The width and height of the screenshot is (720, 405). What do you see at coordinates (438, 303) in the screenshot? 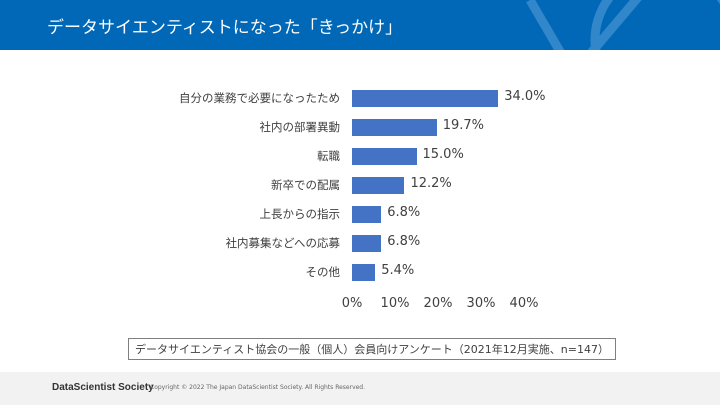
I see `x-tick-label: 20%` at bounding box center [438, 303].